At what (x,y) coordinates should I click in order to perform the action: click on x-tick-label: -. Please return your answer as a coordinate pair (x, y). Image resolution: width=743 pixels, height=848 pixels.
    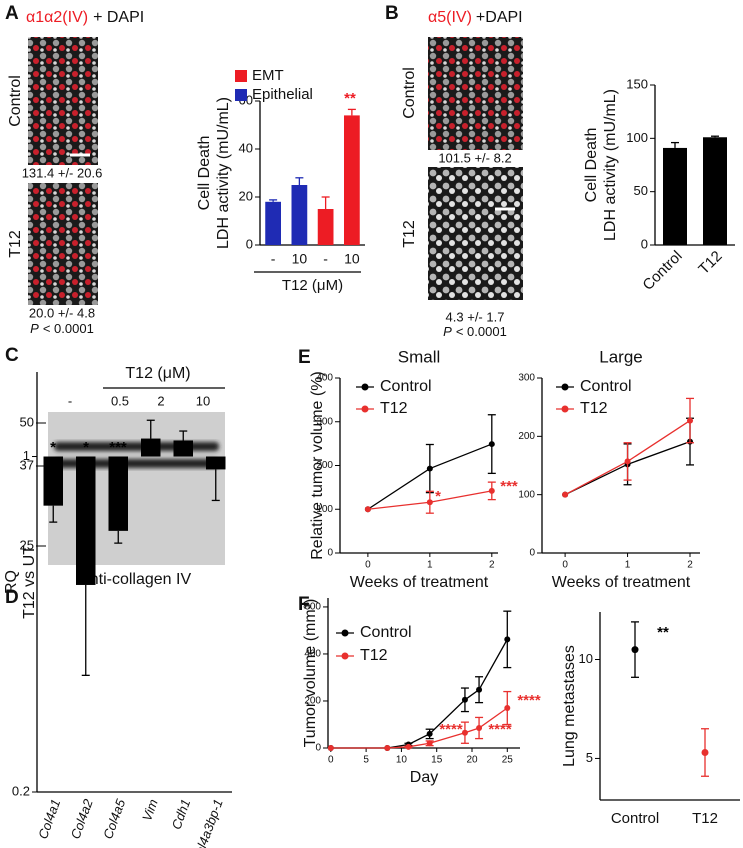
    Looking at the image, I should click on (325, 259).